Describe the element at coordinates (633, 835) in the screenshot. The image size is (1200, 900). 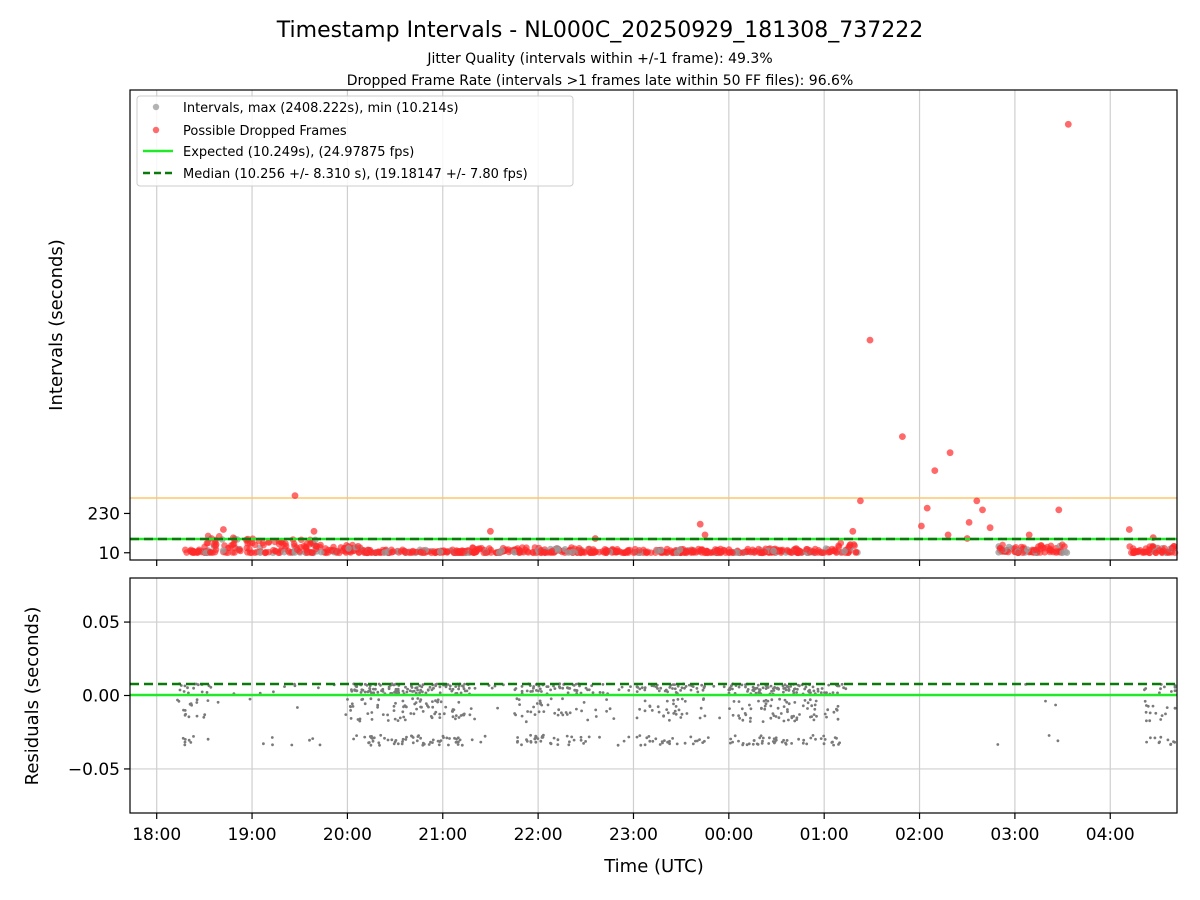
I see `xtick-label-5: 23:00` at that location.